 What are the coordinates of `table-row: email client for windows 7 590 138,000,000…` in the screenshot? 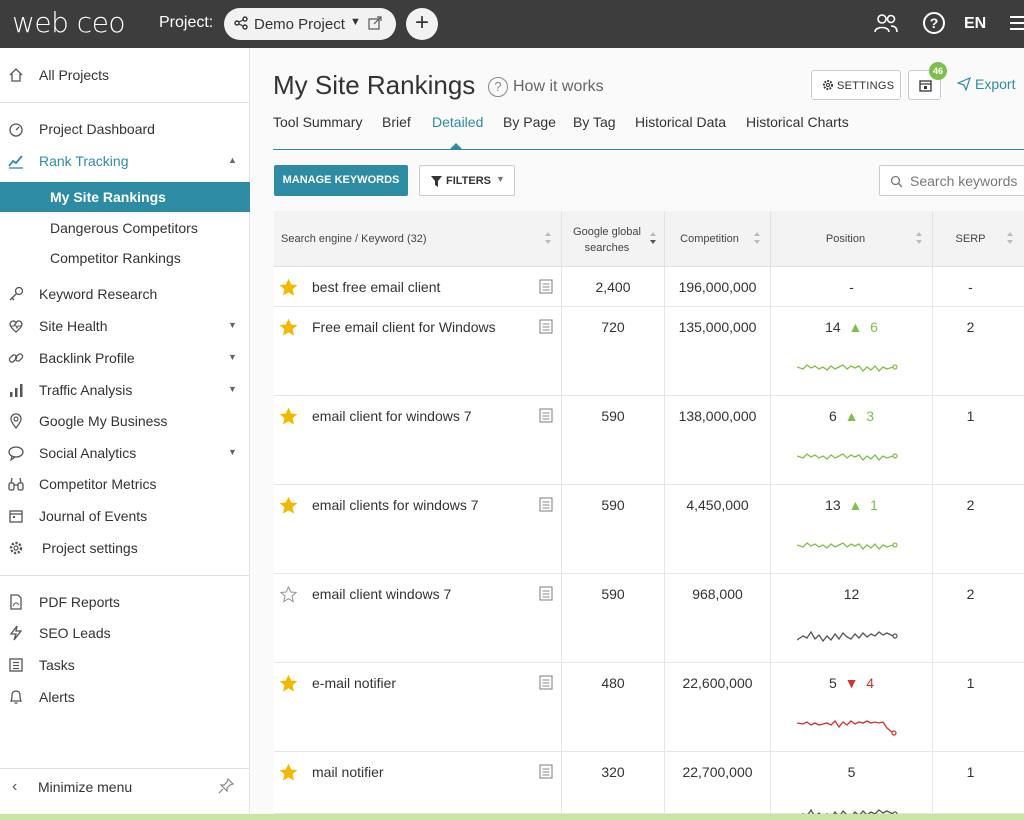 It's located at (649, 440).